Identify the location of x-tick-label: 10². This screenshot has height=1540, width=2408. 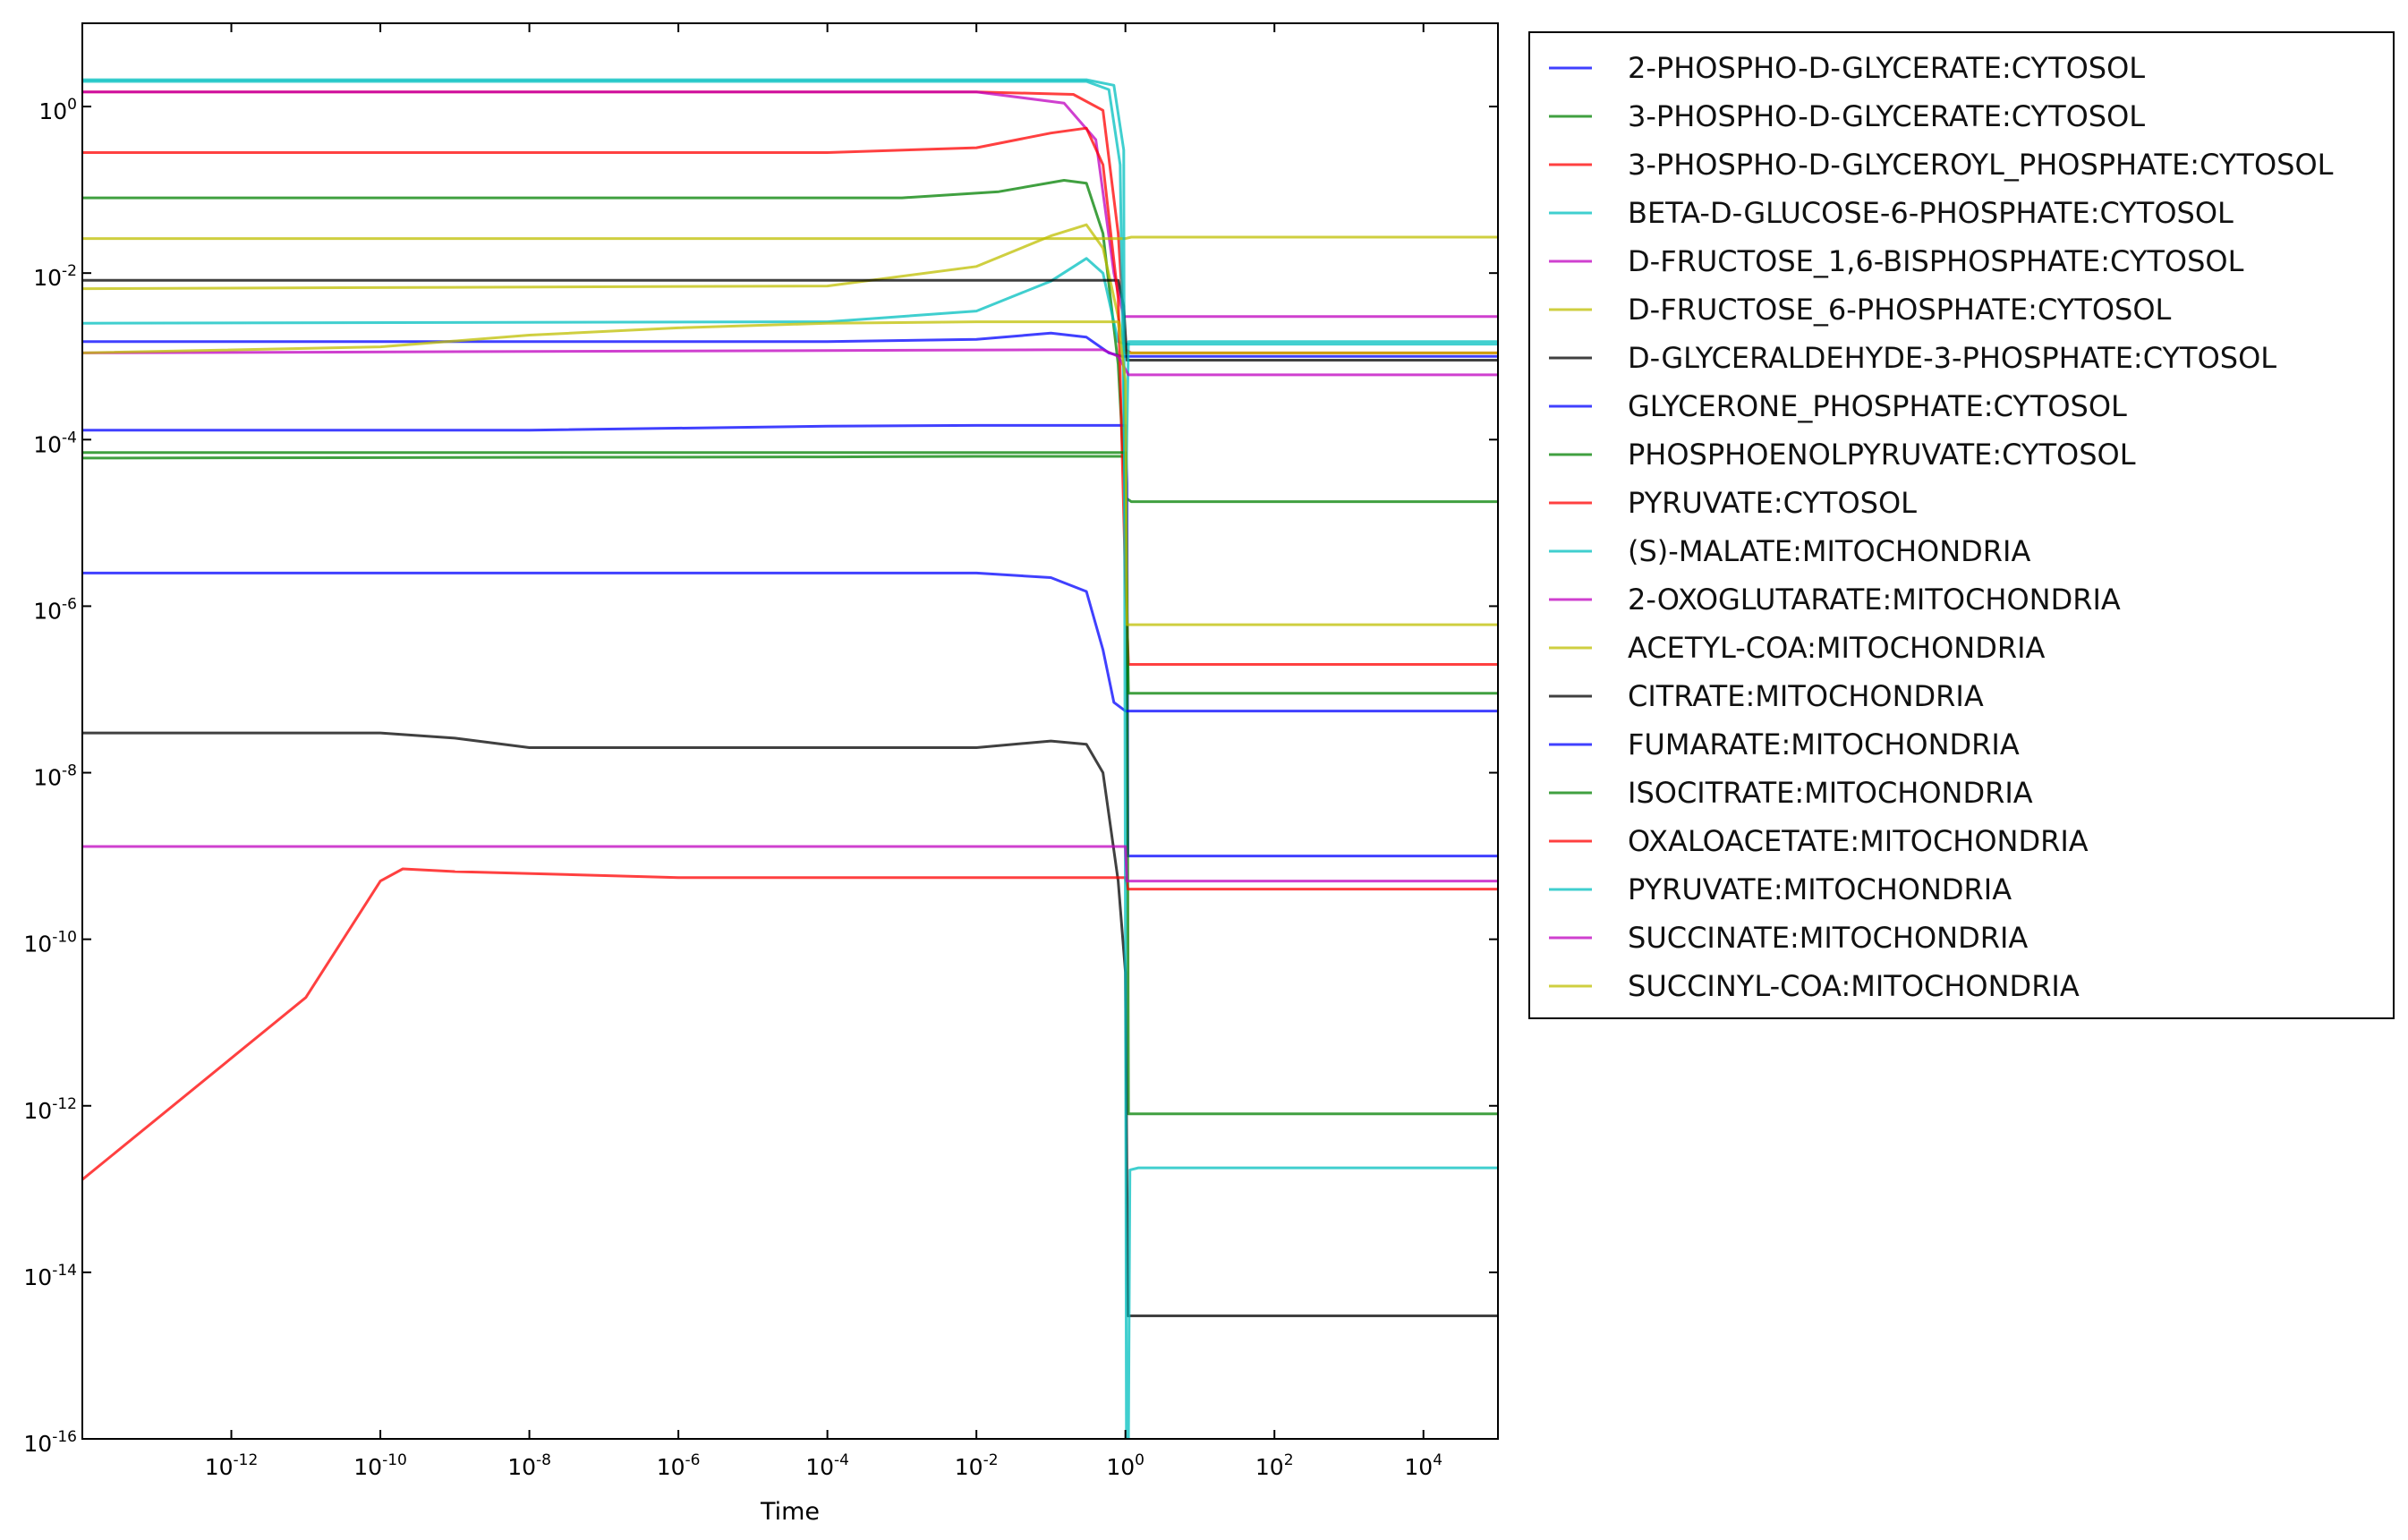
(1274, 1466).